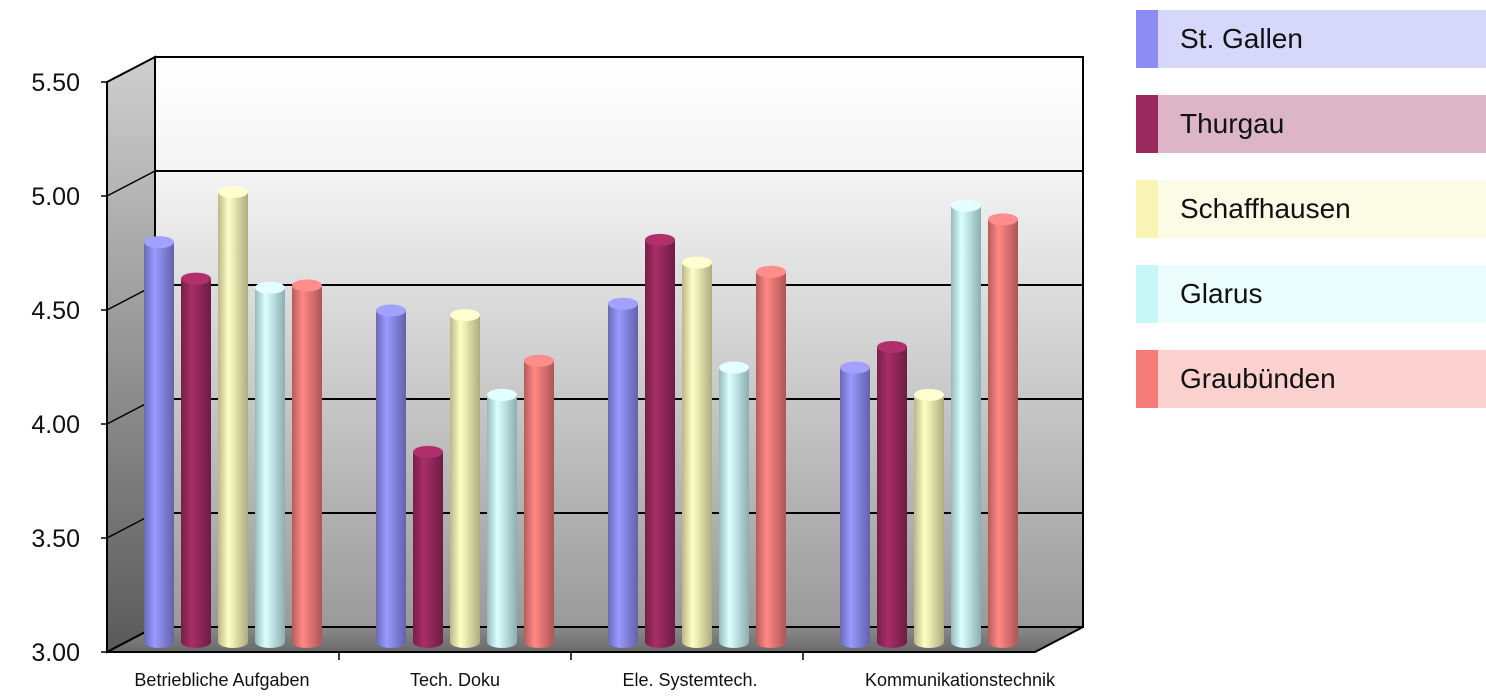  What do you see at coordinates (1221, 293) in the screenshot?
I see `legend-label: Glarus` at bounding box center [1221, 293].